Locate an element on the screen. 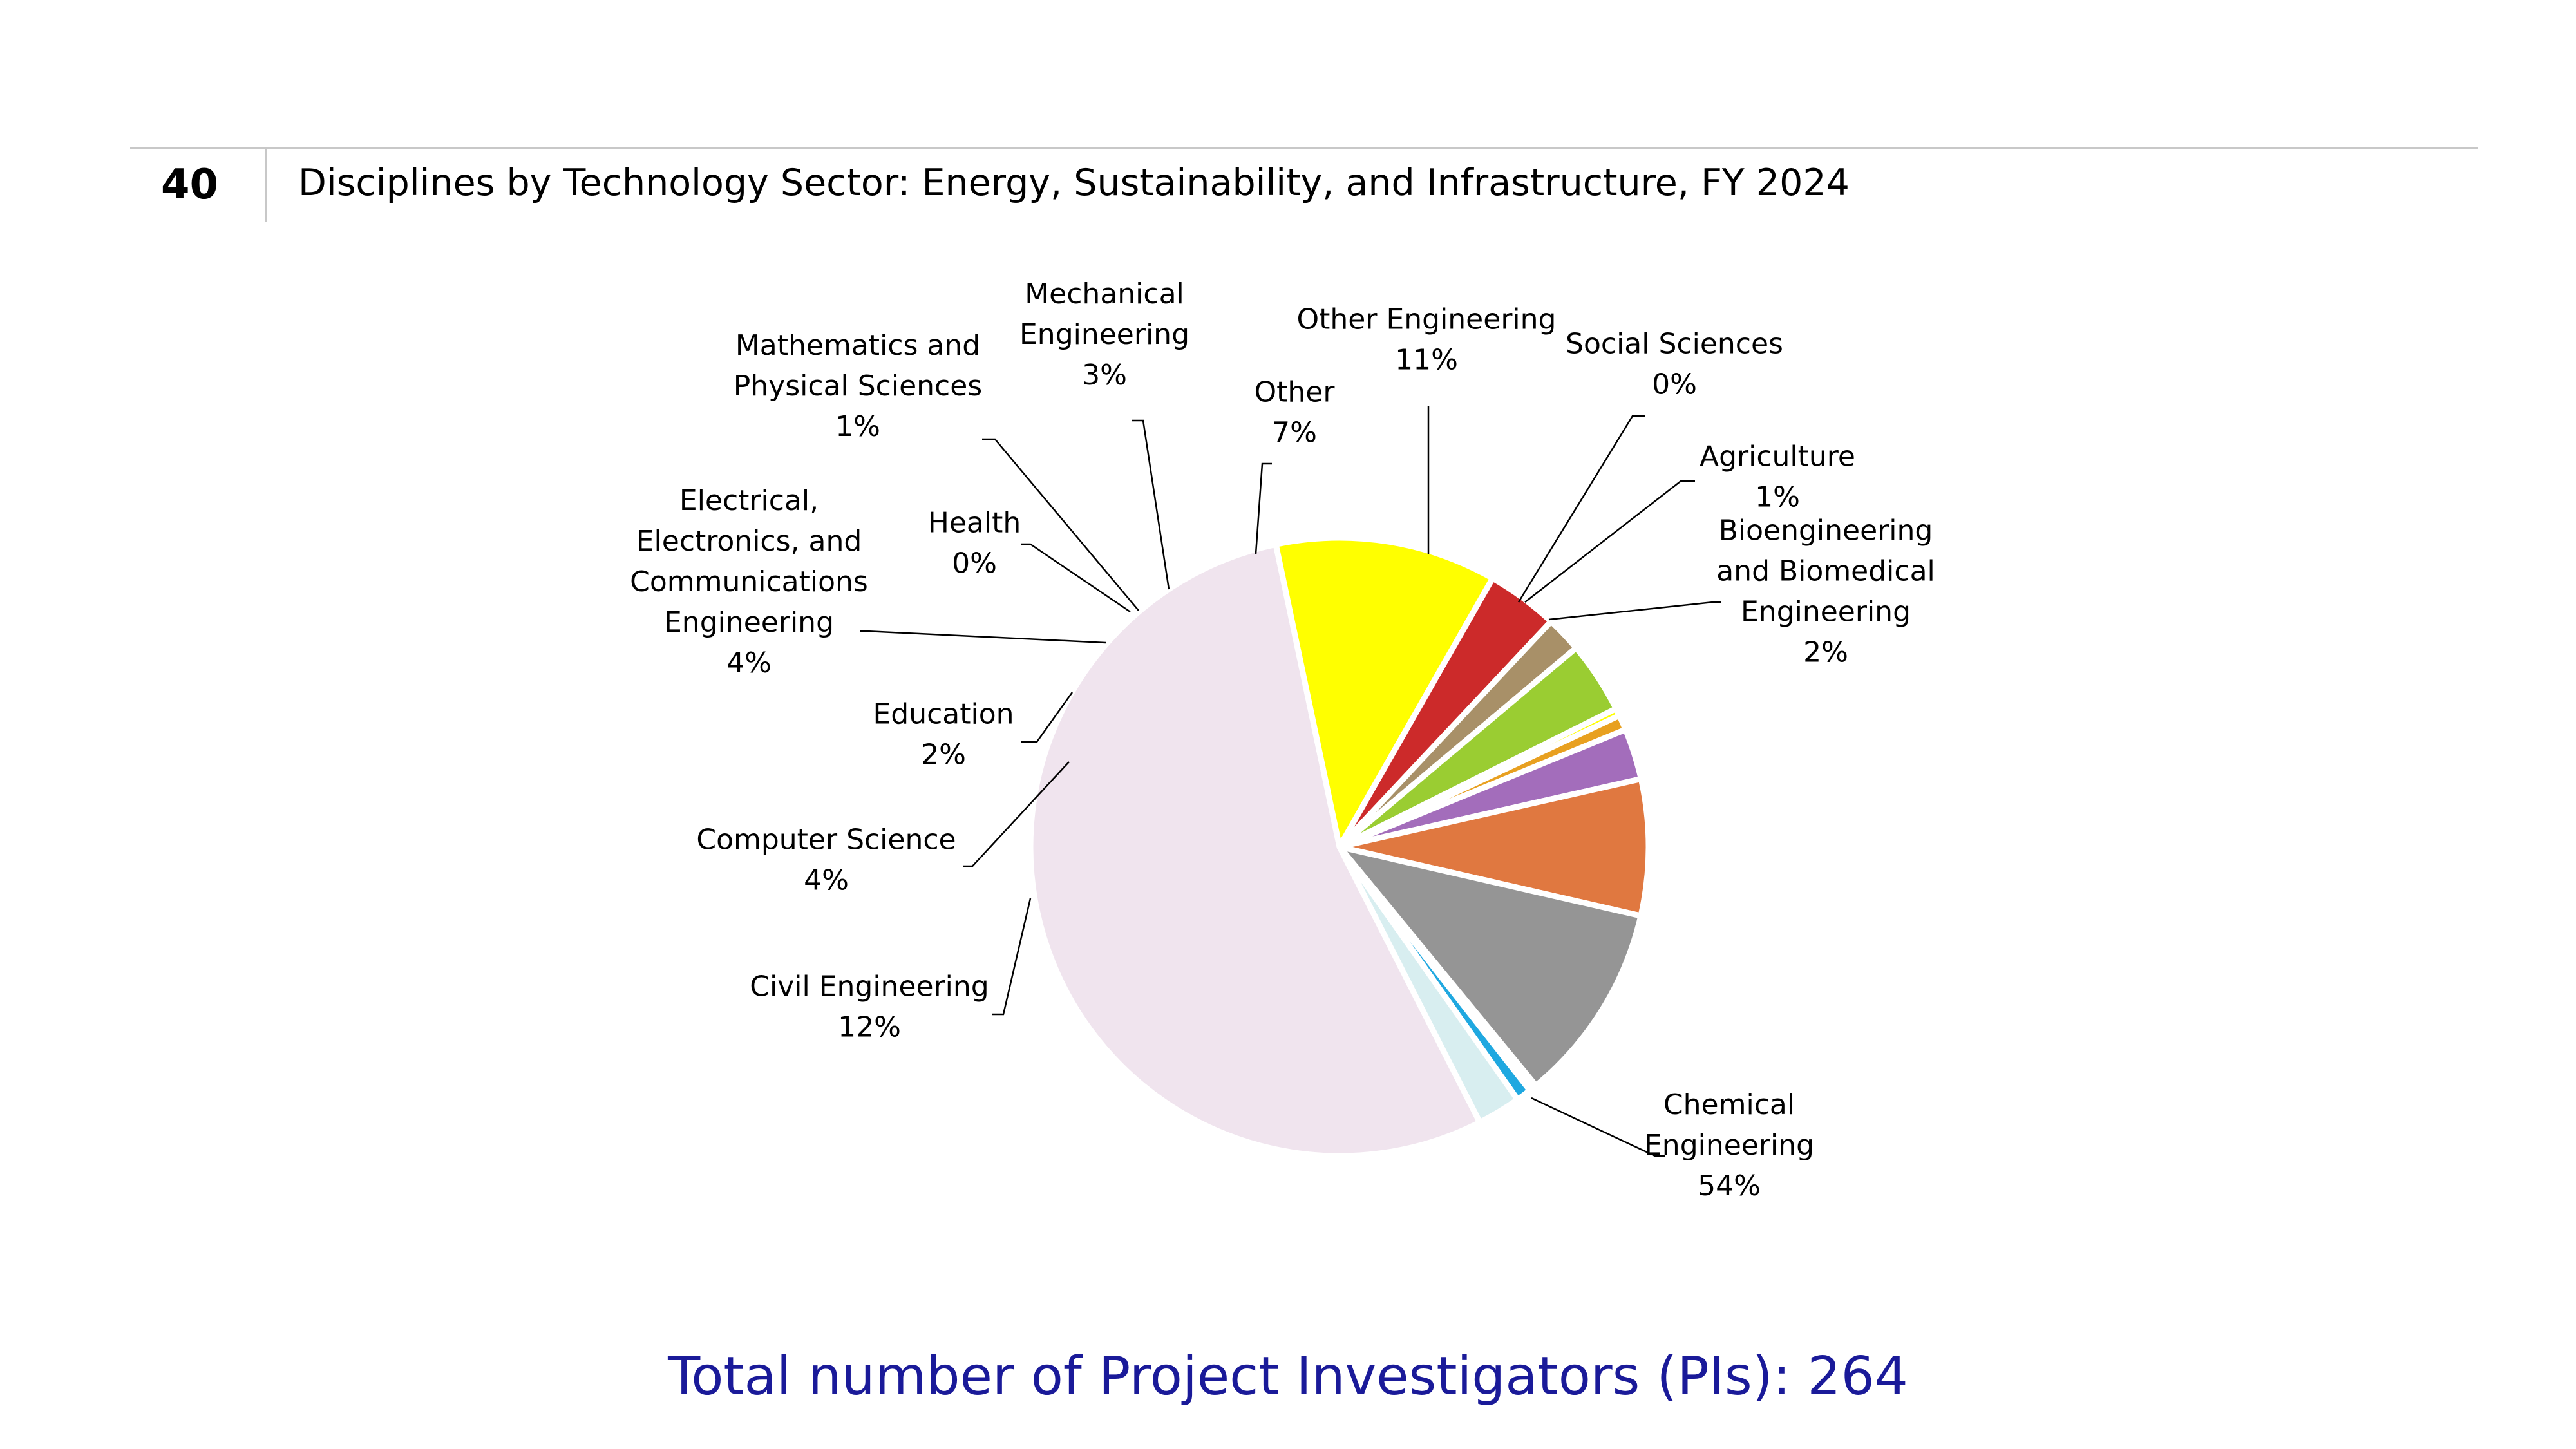 Image resolution: width=2576 pixels, height=1449 pixels. header-vertical-divider is located at coordinates (266, 185).